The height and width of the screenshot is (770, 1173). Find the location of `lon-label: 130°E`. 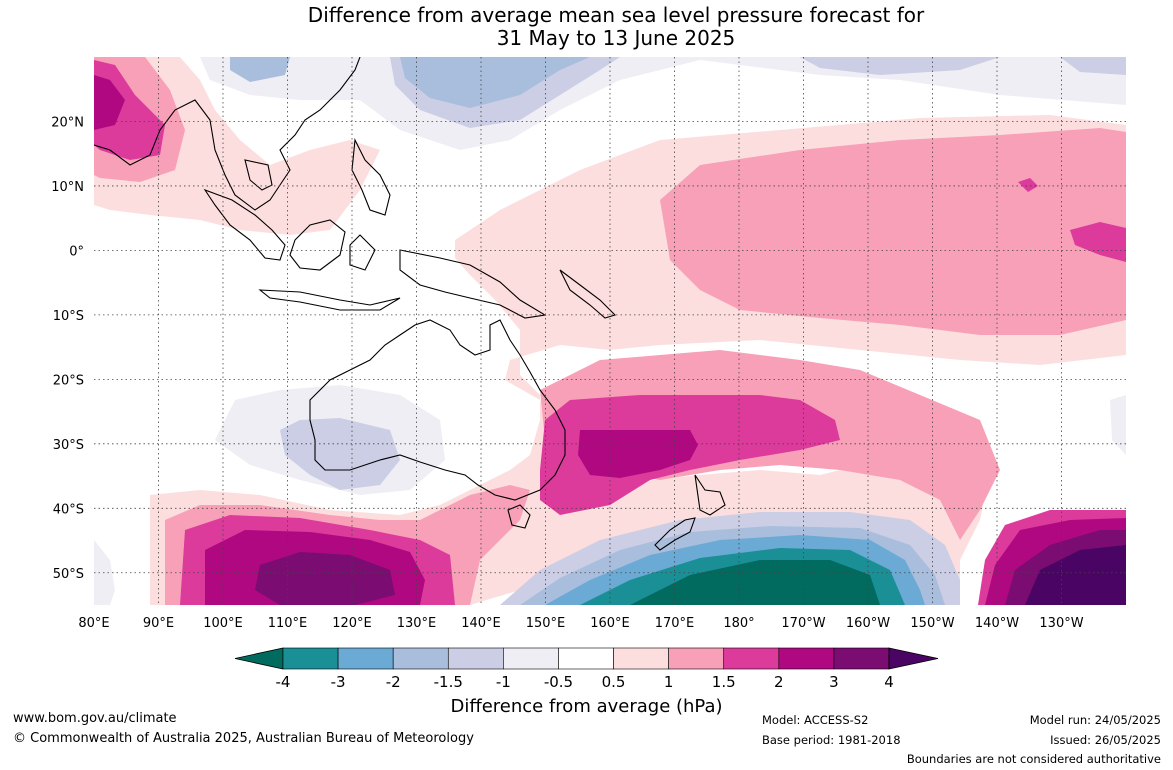

lon-label: 130°E is located at coordinates (417, 623).